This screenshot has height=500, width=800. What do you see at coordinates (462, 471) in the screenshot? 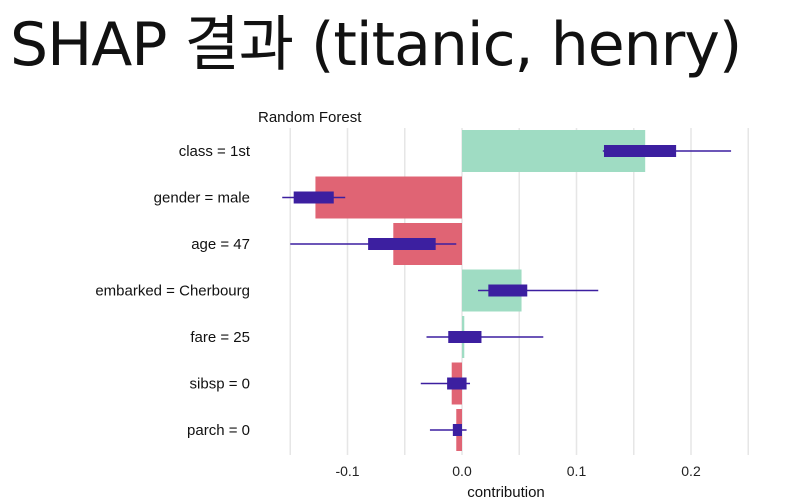
I see `x-tick-label: 0.0` at bounding box center [462, 471].